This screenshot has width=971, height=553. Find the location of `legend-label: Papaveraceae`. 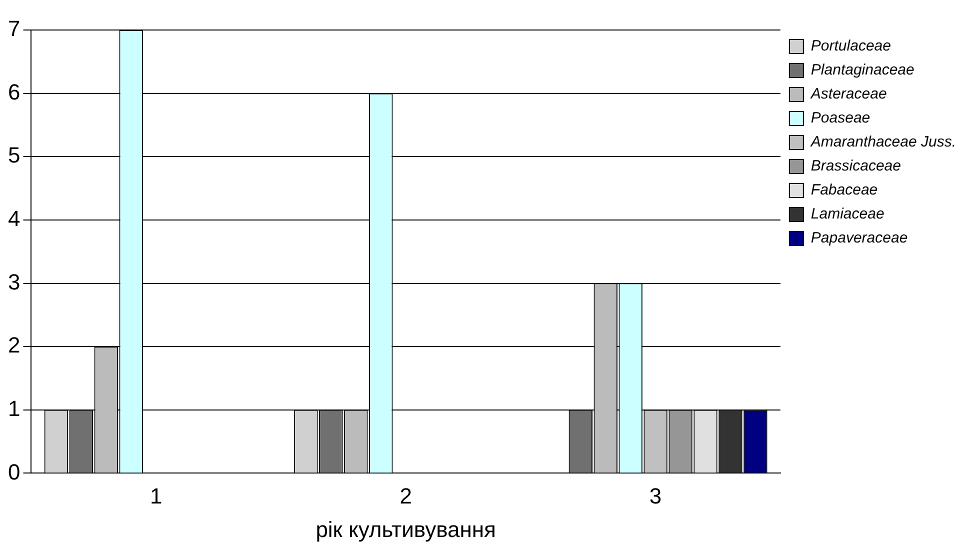

legend-label: Papaveraceae is located at coordinates (859, 238).